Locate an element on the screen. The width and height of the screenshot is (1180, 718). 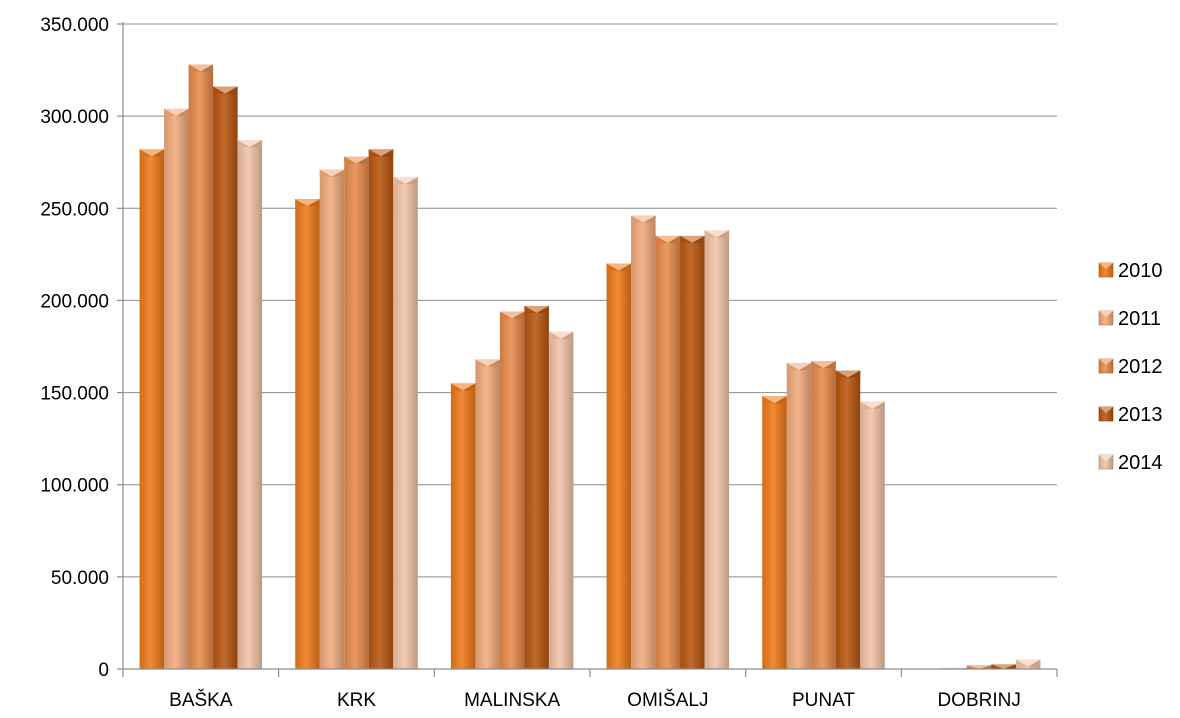
legend-label: 2014 is located at coordinates (1140, 463).